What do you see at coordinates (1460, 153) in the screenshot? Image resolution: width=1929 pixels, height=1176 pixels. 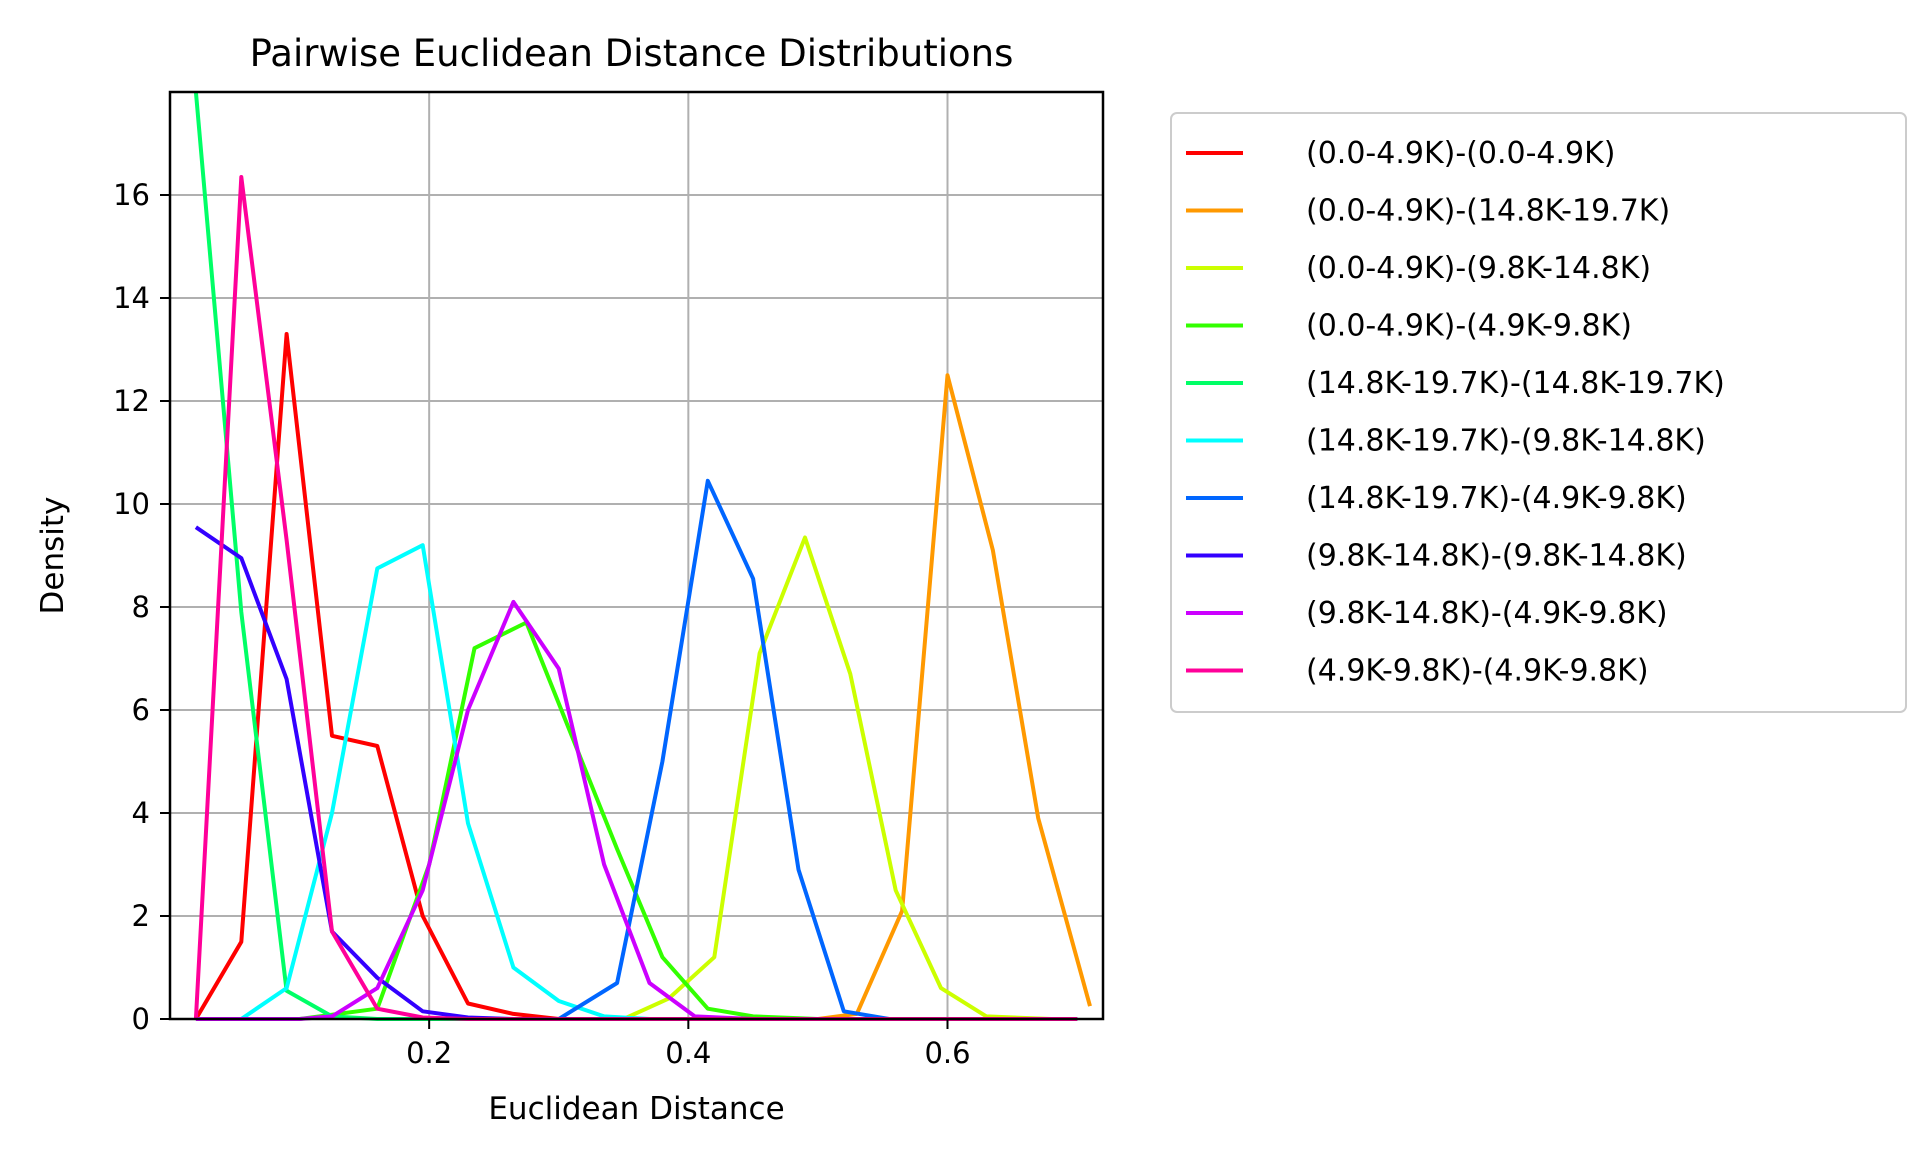 I see `legend-label: (0.0-4.9K)-(0.0-4.9K)` at bounding box center [1460, 153].